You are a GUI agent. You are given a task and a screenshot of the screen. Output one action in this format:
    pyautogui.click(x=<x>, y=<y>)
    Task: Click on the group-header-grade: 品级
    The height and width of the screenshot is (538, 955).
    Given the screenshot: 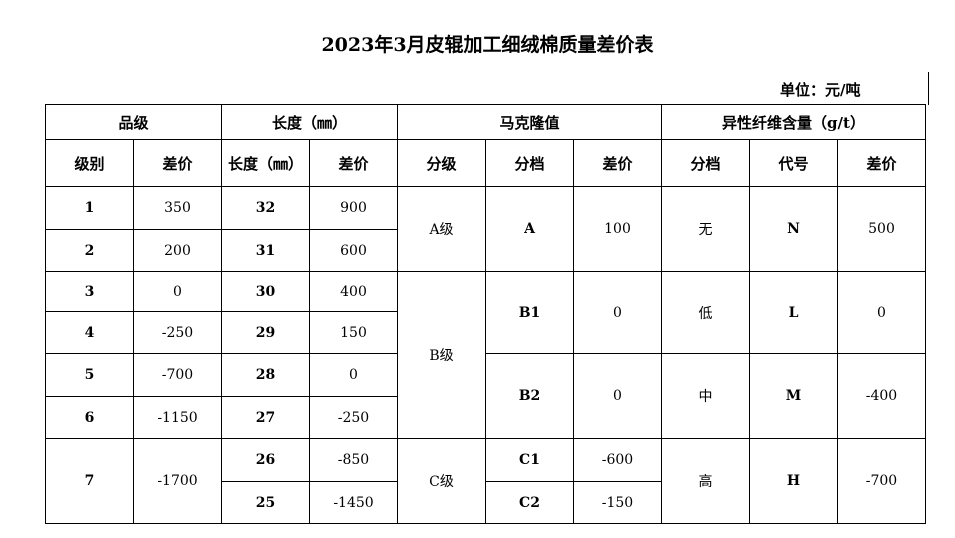 What is the action you would take?
    pyautogui.click(x=133, y=122)
    